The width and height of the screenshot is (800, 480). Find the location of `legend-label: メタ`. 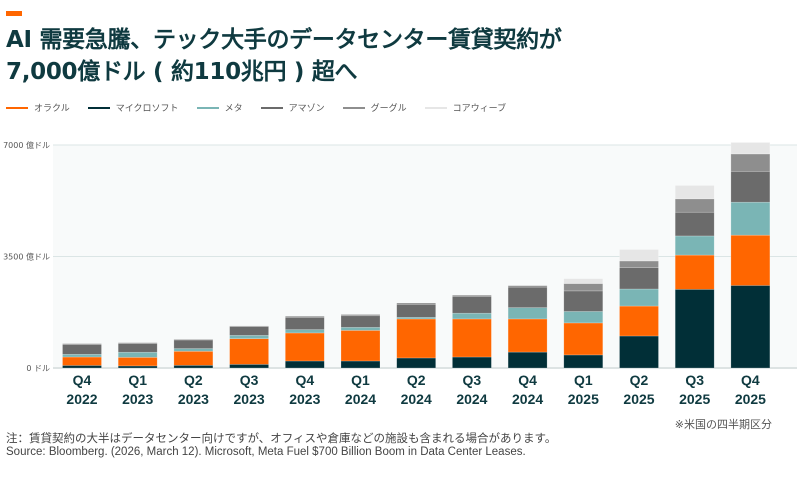

legend-label: メタ is located at coordinates (233, 109).